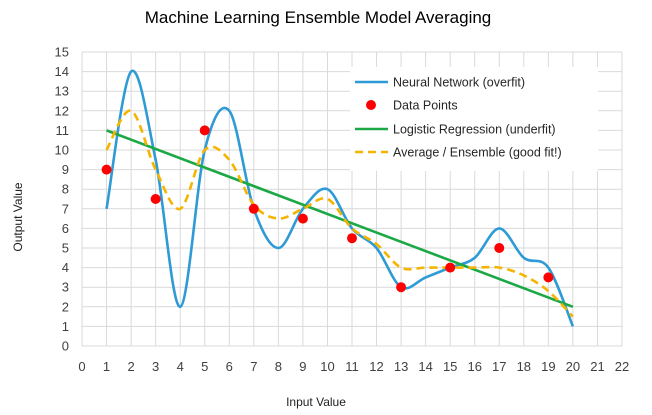 This screenshot has width=652, height=415. What do you see at coordinates (65, 208) in the screenshot?
I see `y-tick-label: 7` at bounding box center [65, 208].